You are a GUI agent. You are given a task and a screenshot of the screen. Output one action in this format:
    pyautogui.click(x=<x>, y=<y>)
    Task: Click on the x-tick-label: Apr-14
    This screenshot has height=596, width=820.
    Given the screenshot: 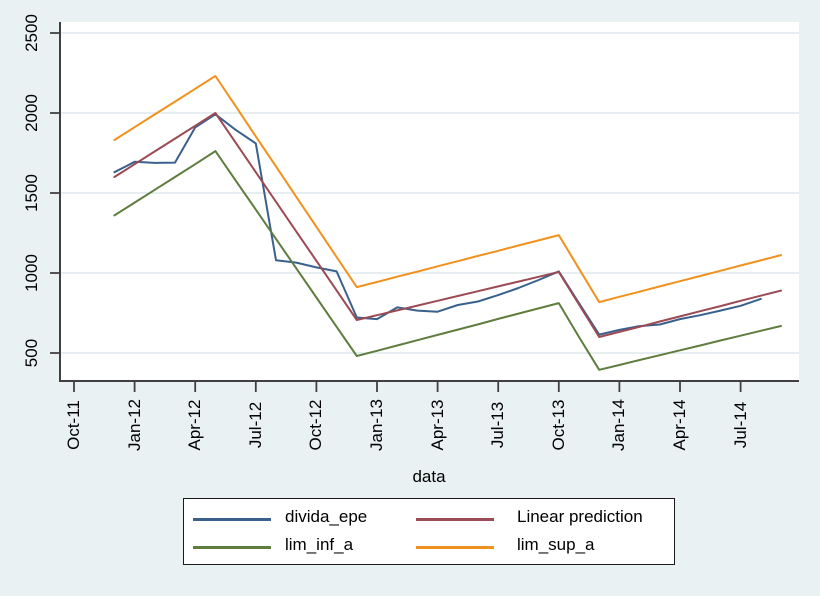 What is the action you would take?
    pyautogui.click(x=679, y=425)
    